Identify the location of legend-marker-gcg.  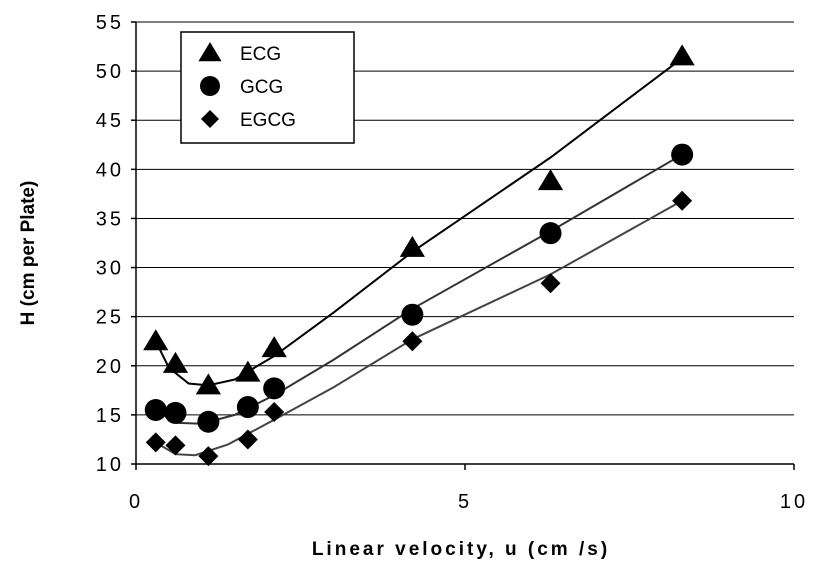
(210, 86).